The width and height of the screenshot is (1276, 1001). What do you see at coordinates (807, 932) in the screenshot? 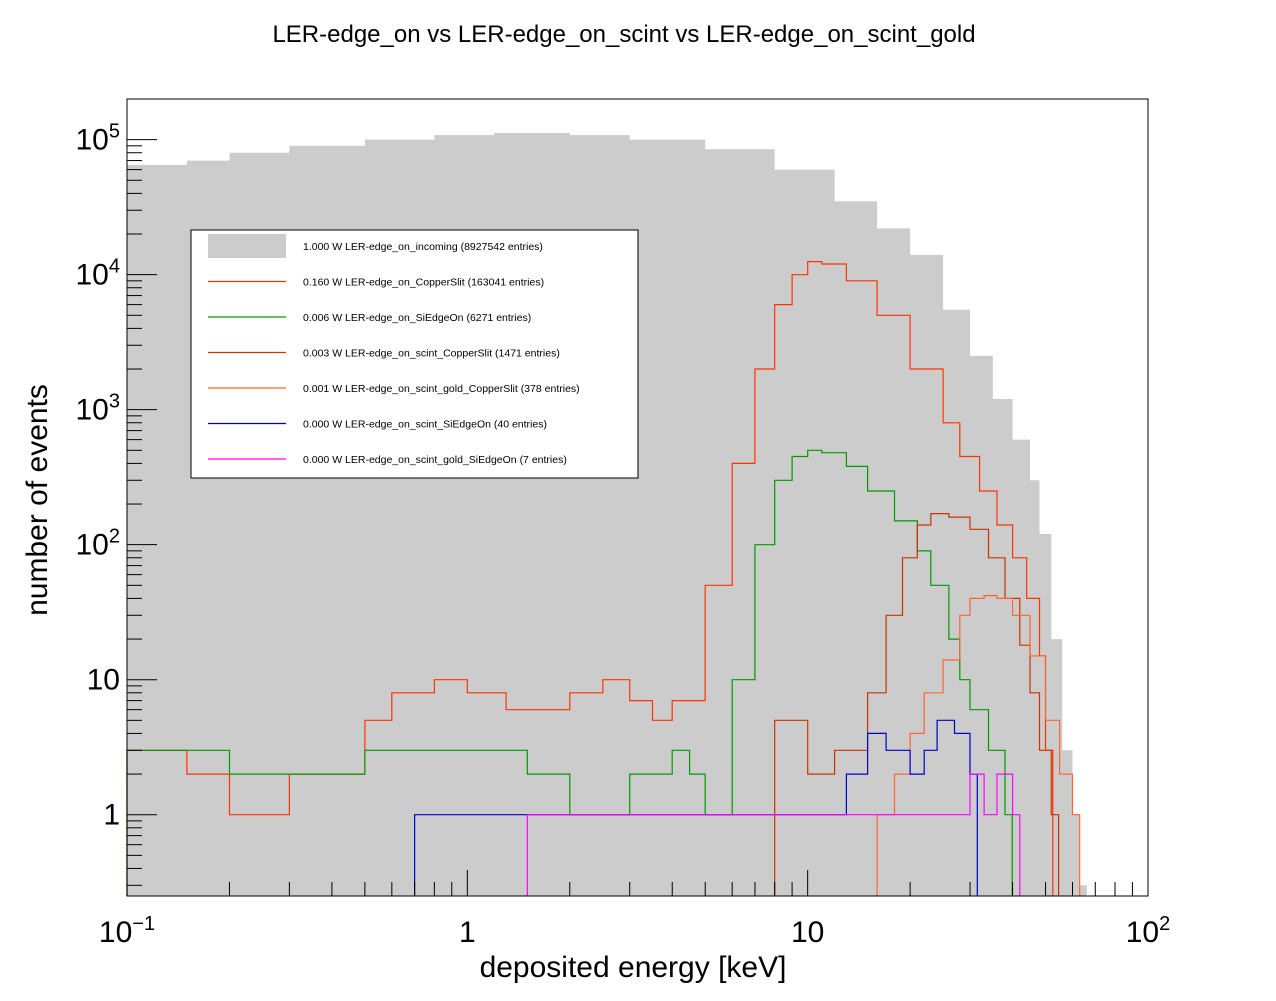
I see `x-tick-label: 10` at bounding box center [807, 932].